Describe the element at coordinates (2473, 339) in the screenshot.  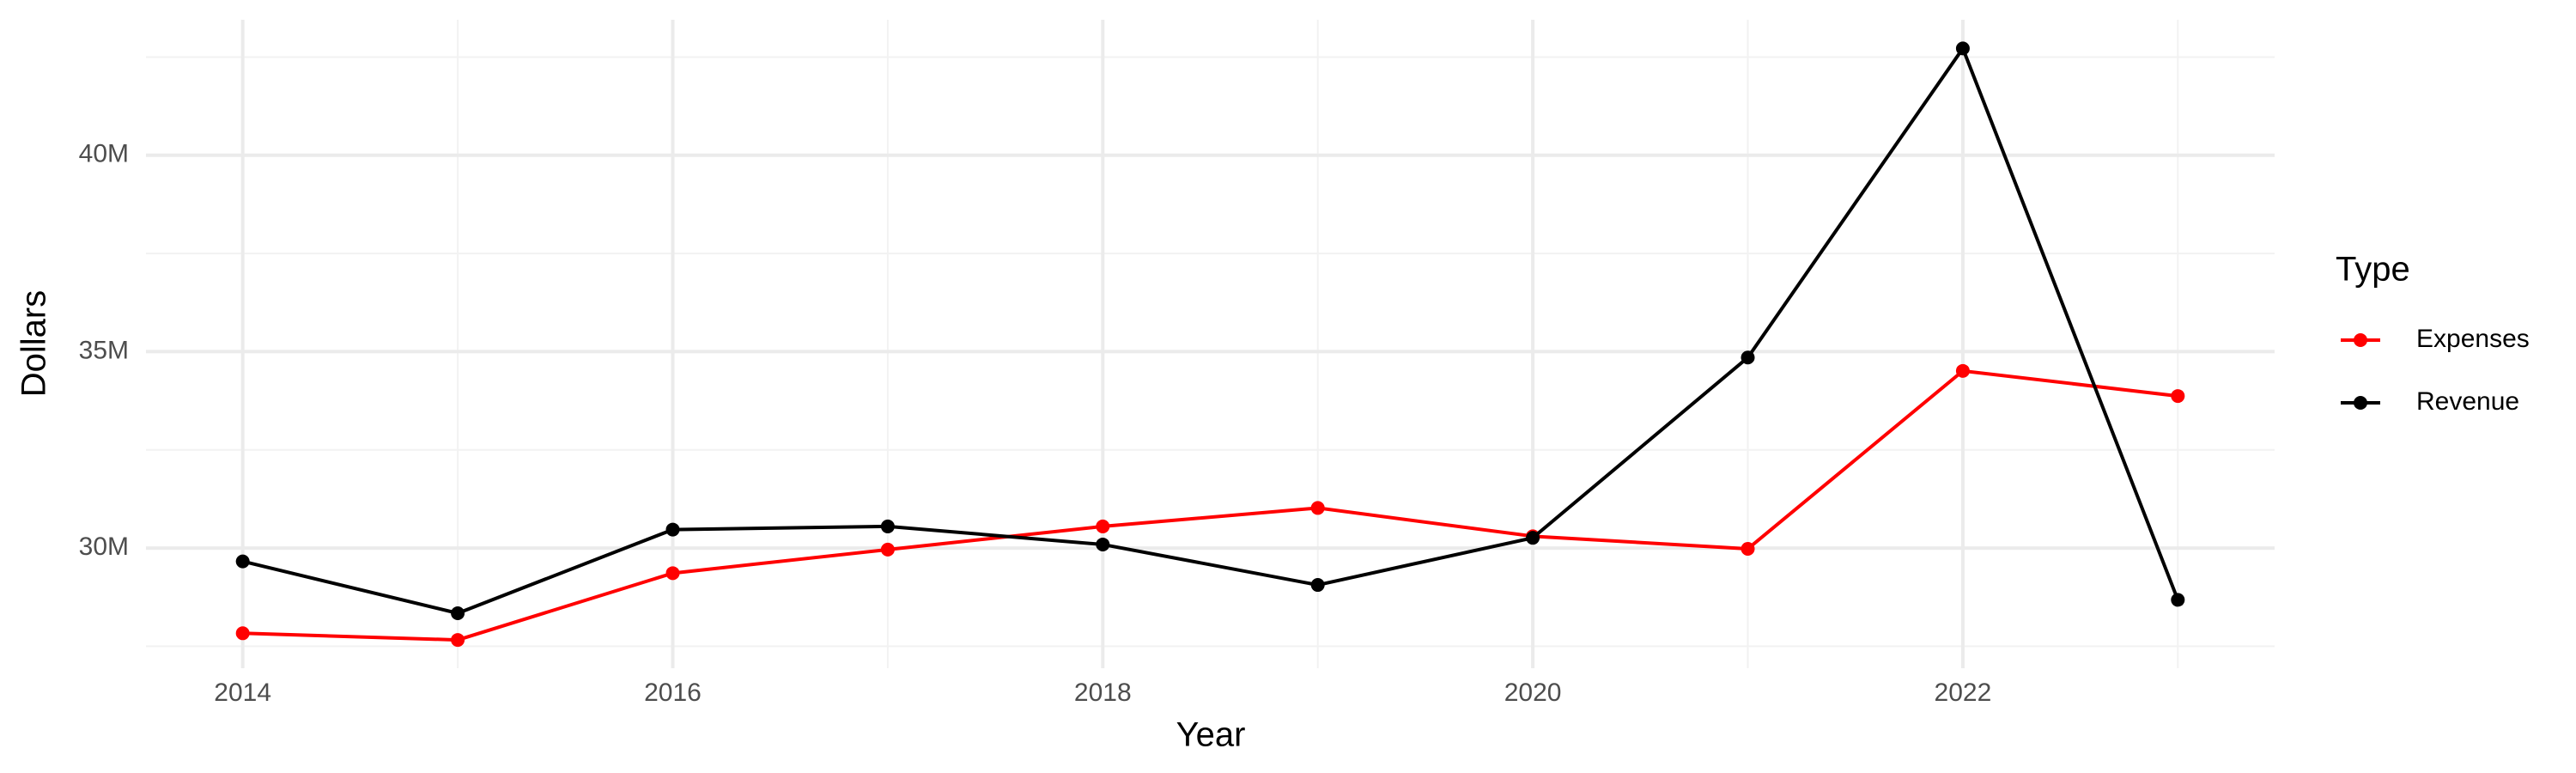
I see `legend-label: Expenses` at that location.